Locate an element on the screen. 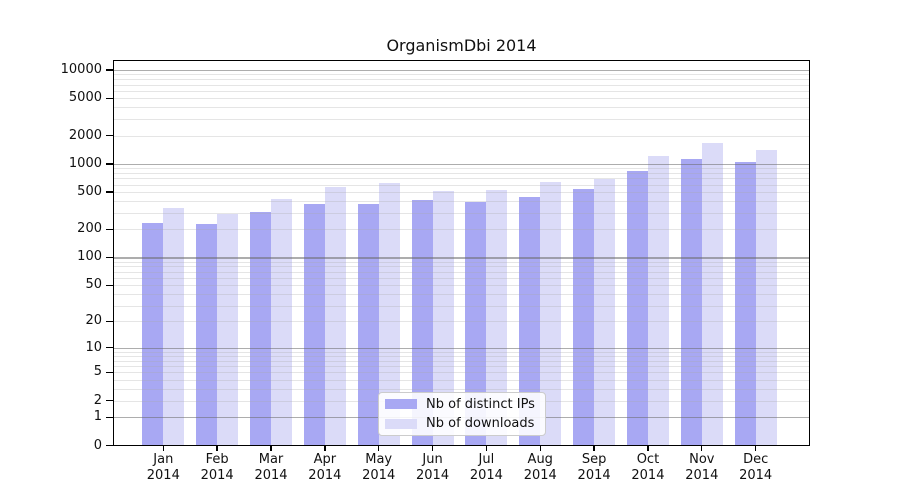 The height and width of the screenshot is (500, 900). x-tick-month: Nov is located at coordinates (702, 459).